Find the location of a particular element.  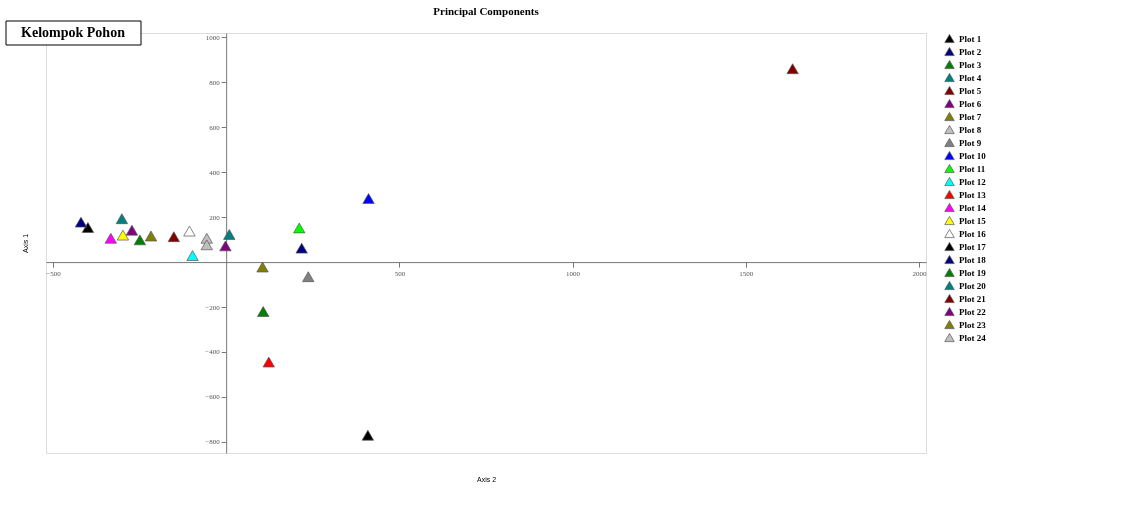

legend-label: Plot 19 is located at coordinates (973, 272).